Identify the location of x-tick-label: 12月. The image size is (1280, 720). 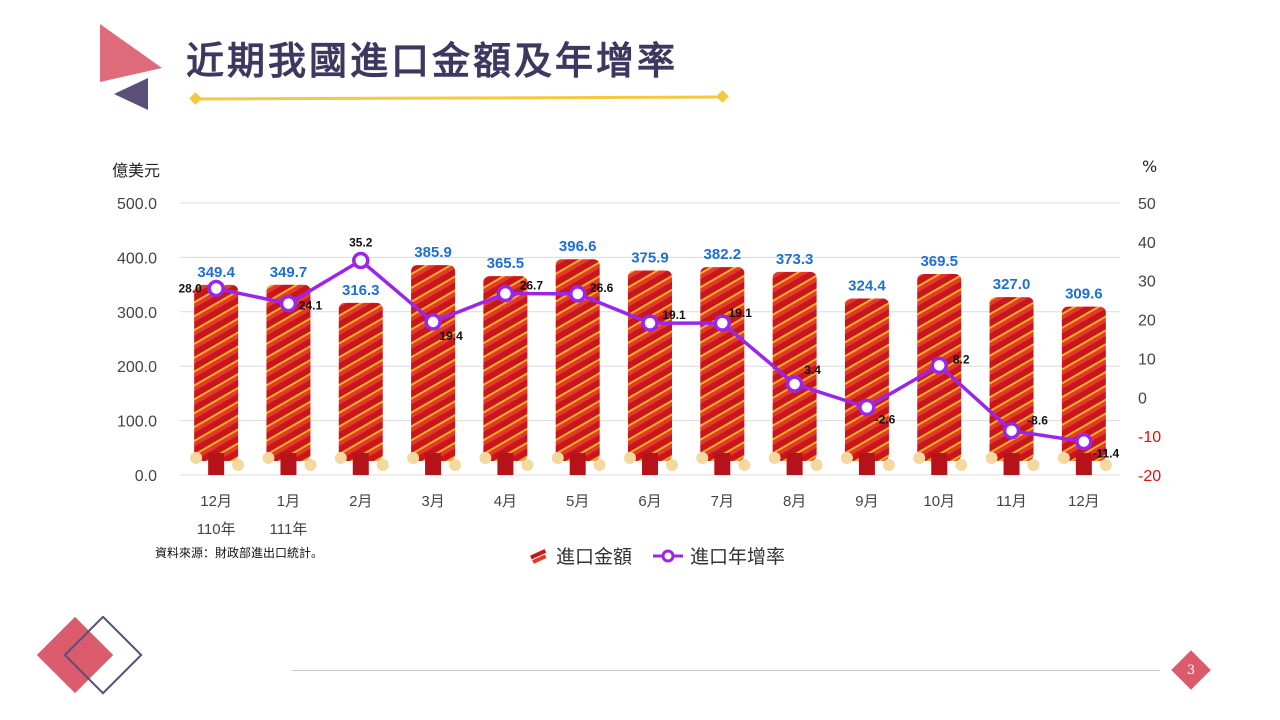
(216, 501).